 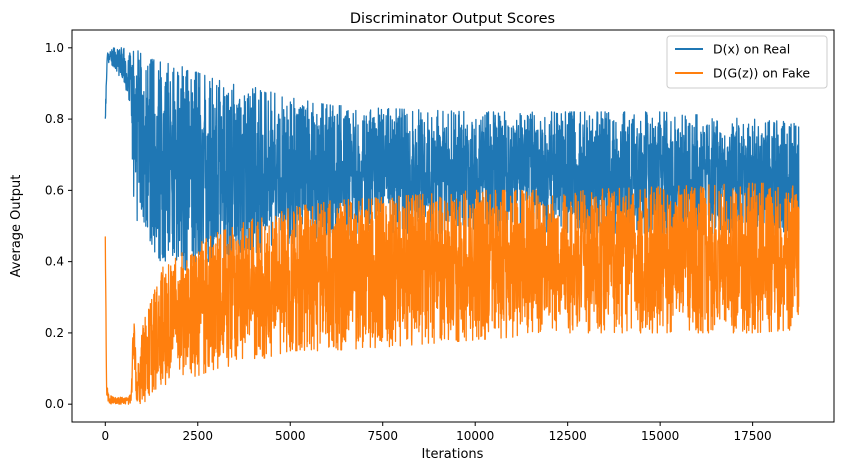 What do you see at coordinates (453, 454) in the screenshot?
I see `x-axis-label: Iterations` at bounding box center [453, 454].